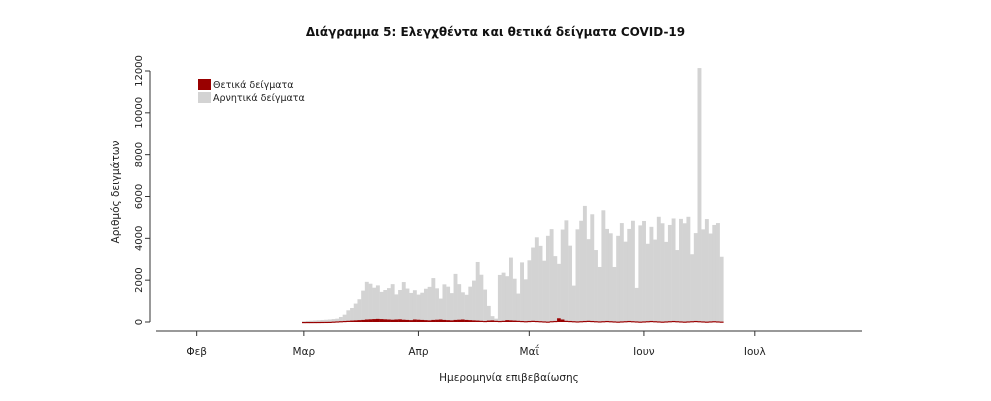 The image size is (991, 401). What do you see at coordinates (259, 98) in the screenshot?
I see `legend-label: Αρνητικά δείγματα` at bounding box center [259, 98].